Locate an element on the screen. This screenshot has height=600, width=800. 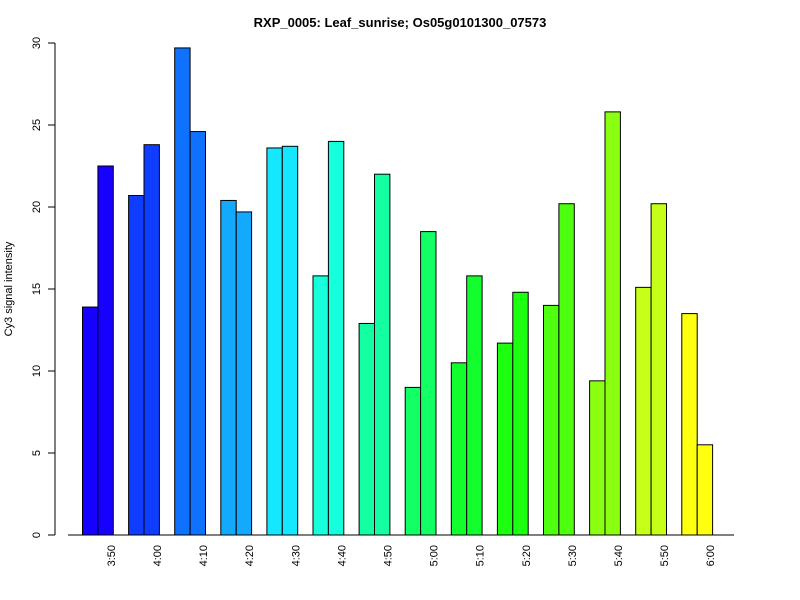
y-axis-label: Cy3 signal intensity is located at coordinates (9, 288).